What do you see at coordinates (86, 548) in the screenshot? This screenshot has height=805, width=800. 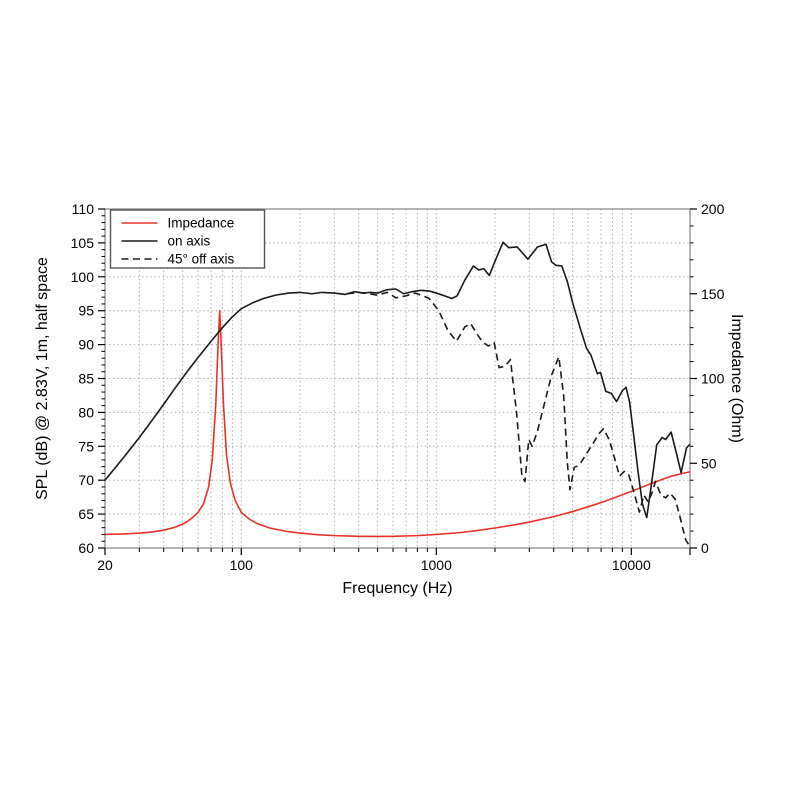 I see `left-y-tick-label: 60` at bounding box center [86, 548].